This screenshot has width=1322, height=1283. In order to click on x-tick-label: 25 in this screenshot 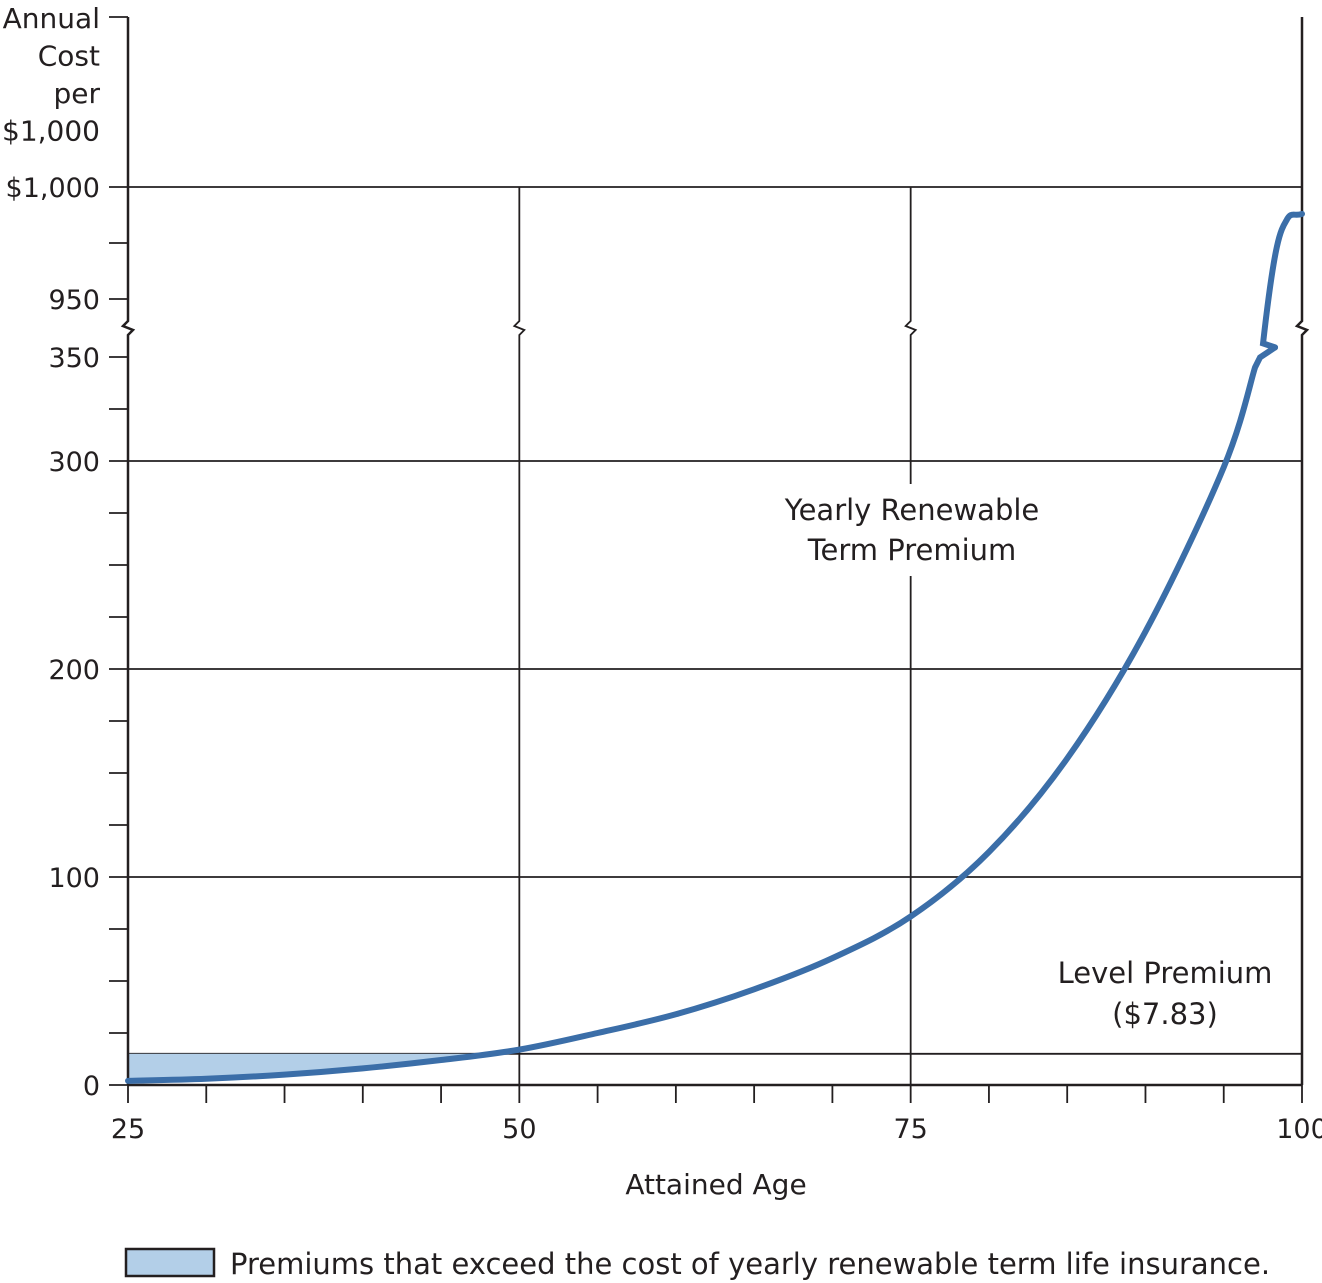, I will do `click(128, 1129)`.